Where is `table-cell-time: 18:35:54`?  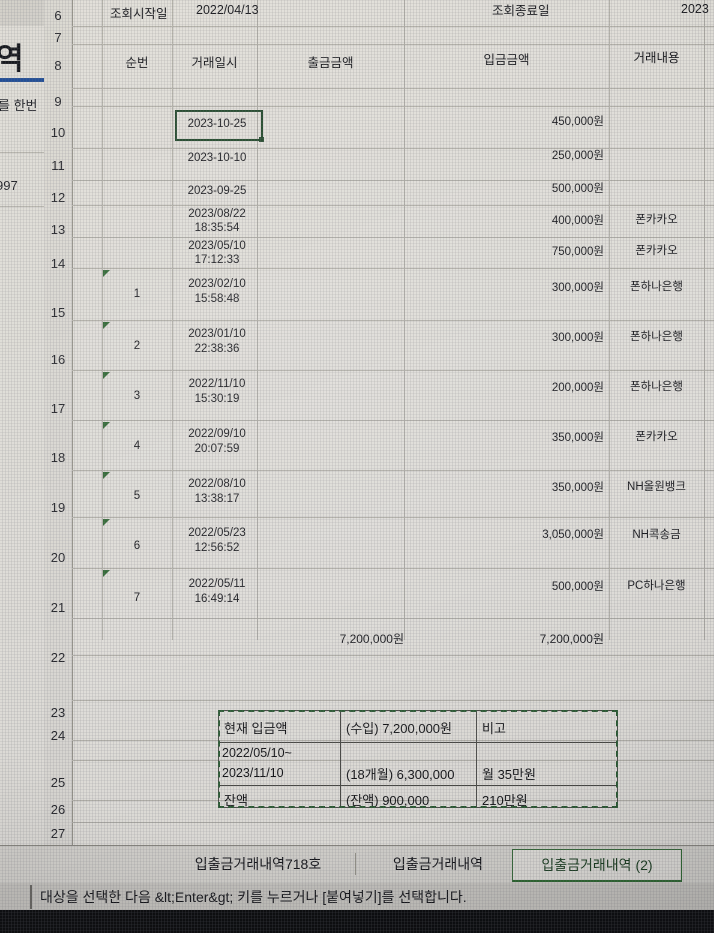
table-cell-time: 18:35:54 is located at coordinates (217, 228).